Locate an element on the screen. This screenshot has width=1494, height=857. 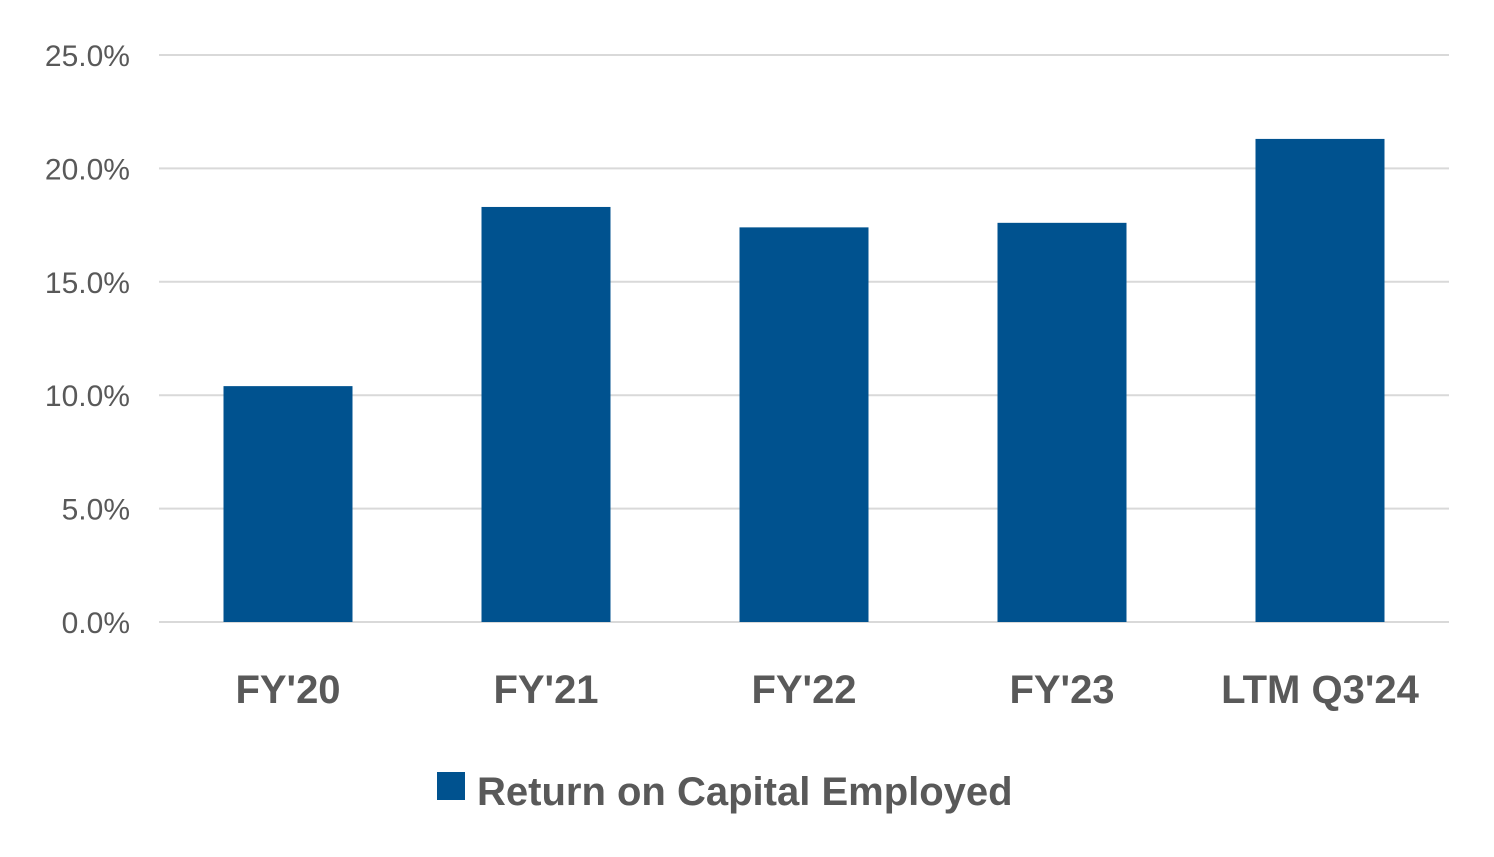
x-tick-label: LTM Q3'24 is located at coordinates (1320, 690).